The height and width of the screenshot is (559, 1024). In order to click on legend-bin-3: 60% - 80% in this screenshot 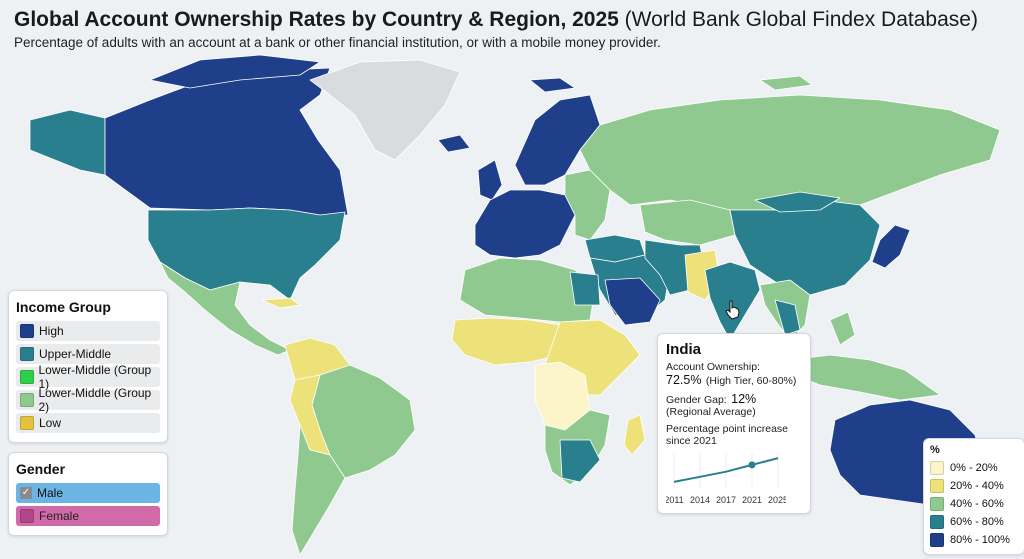, I will do `click(974, 522)`.